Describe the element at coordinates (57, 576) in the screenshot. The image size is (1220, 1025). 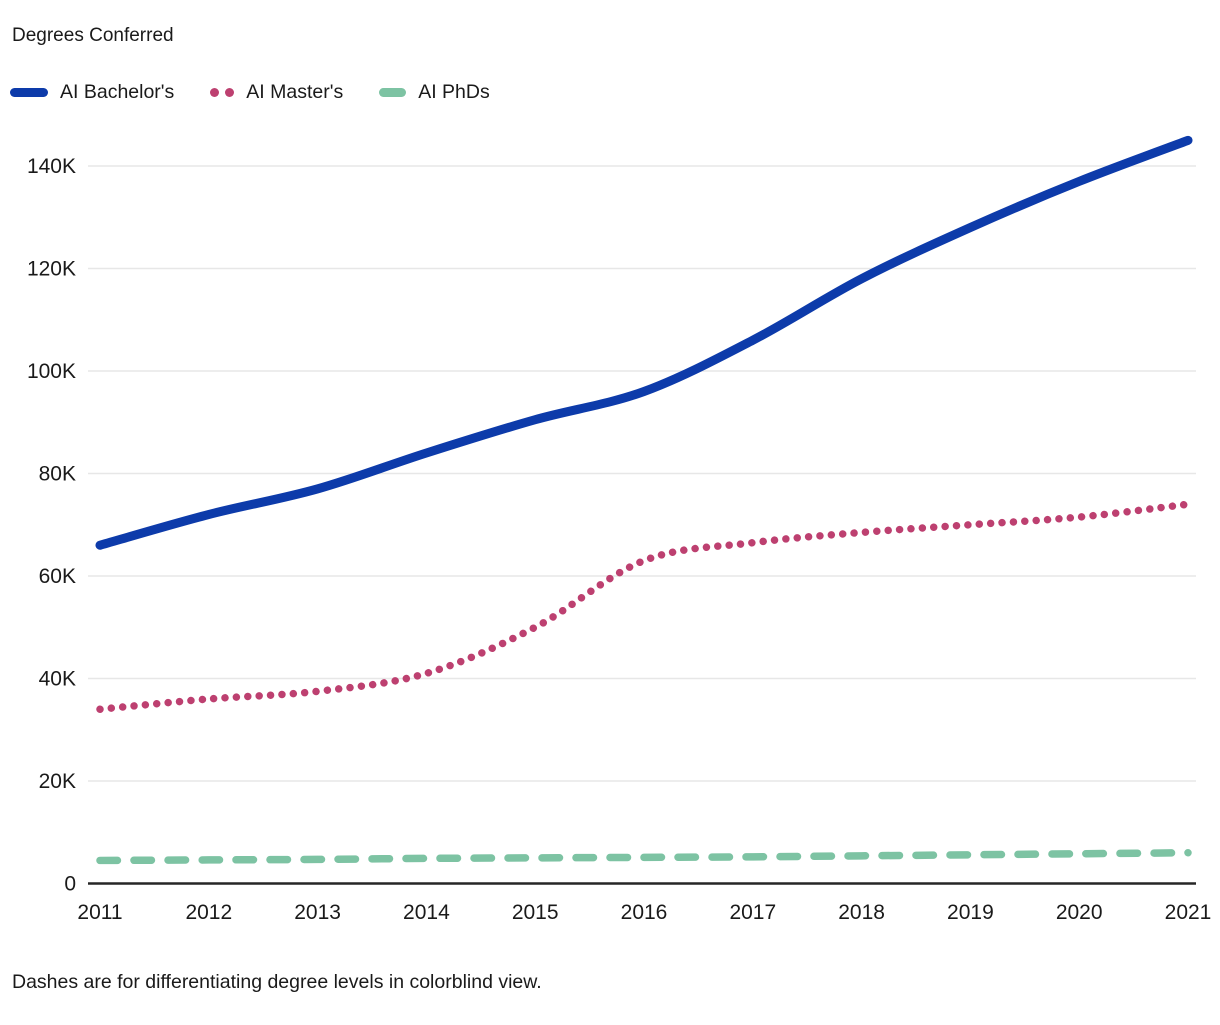
I see `y-axis-label: 60K` at that location.